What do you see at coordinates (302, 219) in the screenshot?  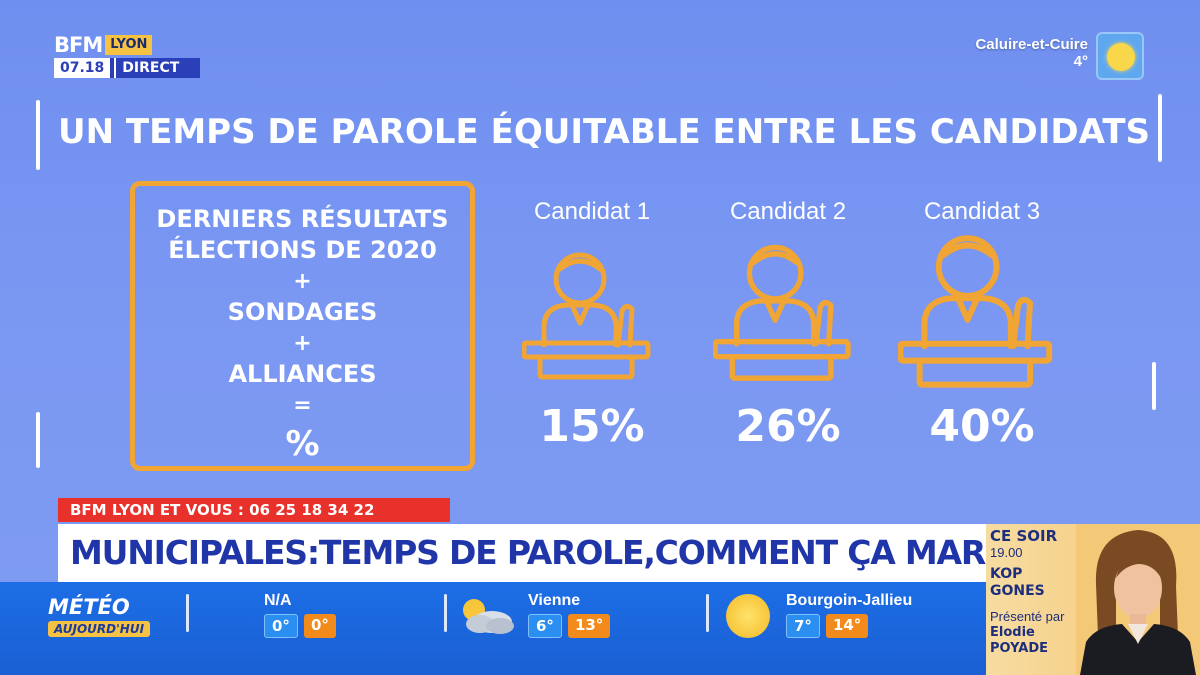 I see `formula-line: DERNIERS RÉSULTATS` at bounding box center [302, 219].